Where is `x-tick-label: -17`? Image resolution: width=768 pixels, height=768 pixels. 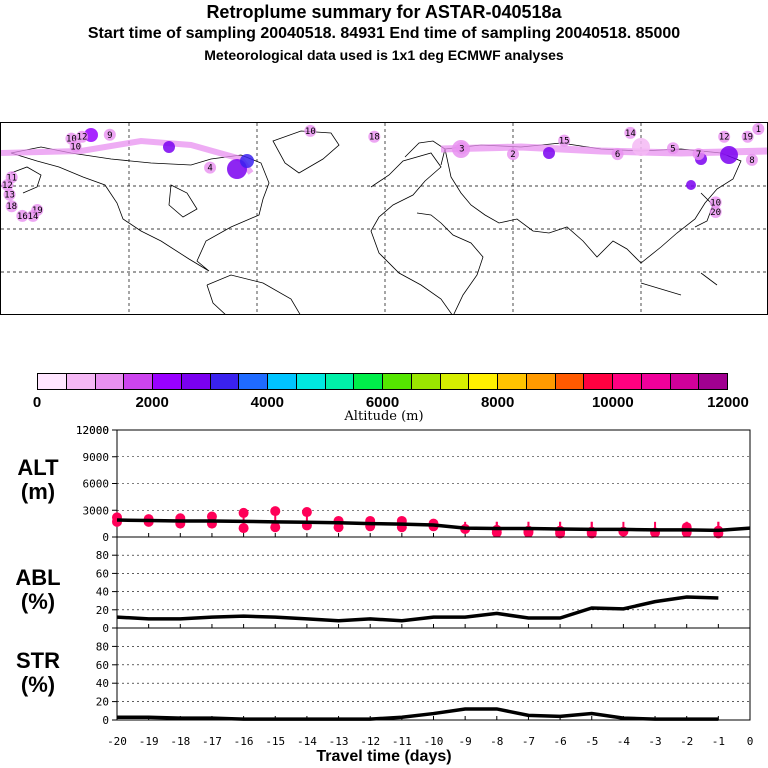 x-tick-label: -17 is located at coordinates (212, 741).